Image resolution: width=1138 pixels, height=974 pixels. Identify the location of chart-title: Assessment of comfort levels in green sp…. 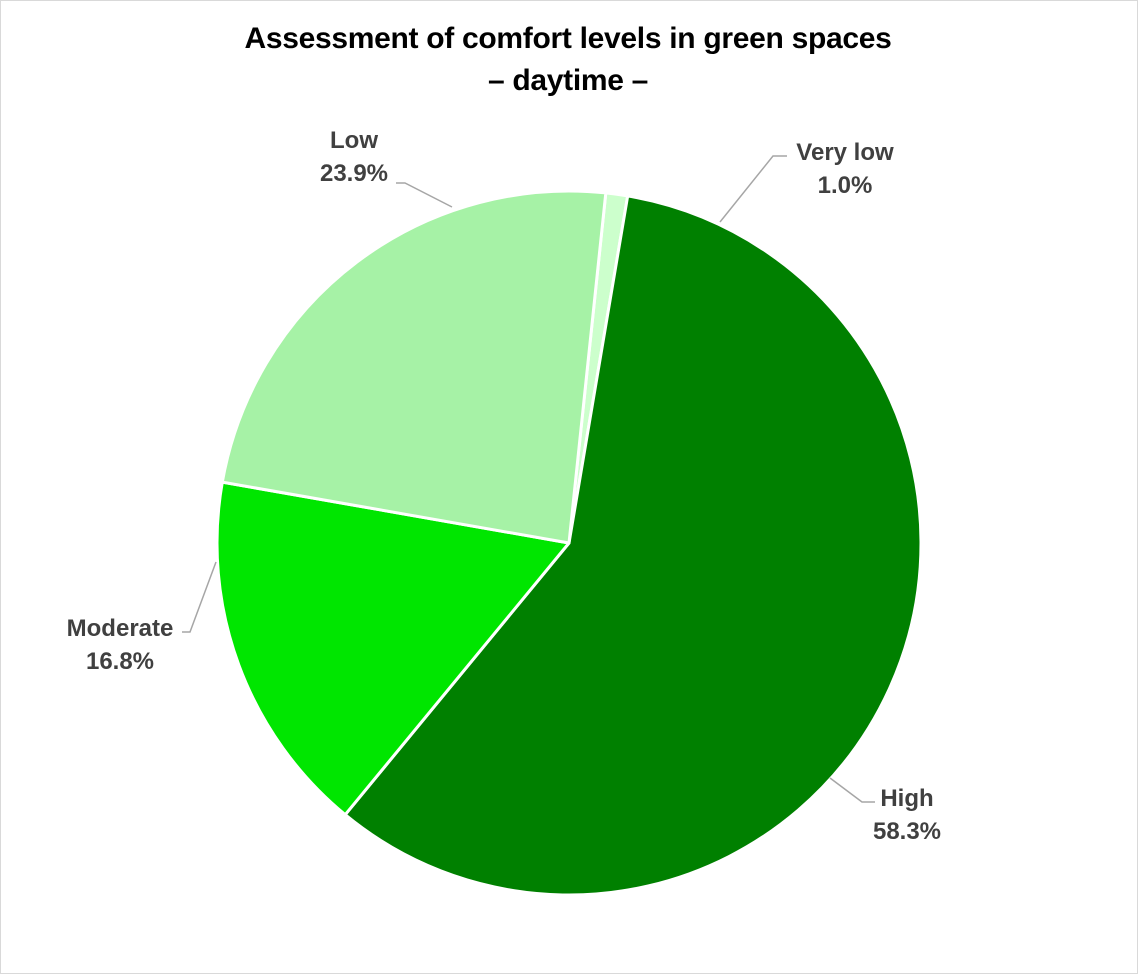
(568, 60).